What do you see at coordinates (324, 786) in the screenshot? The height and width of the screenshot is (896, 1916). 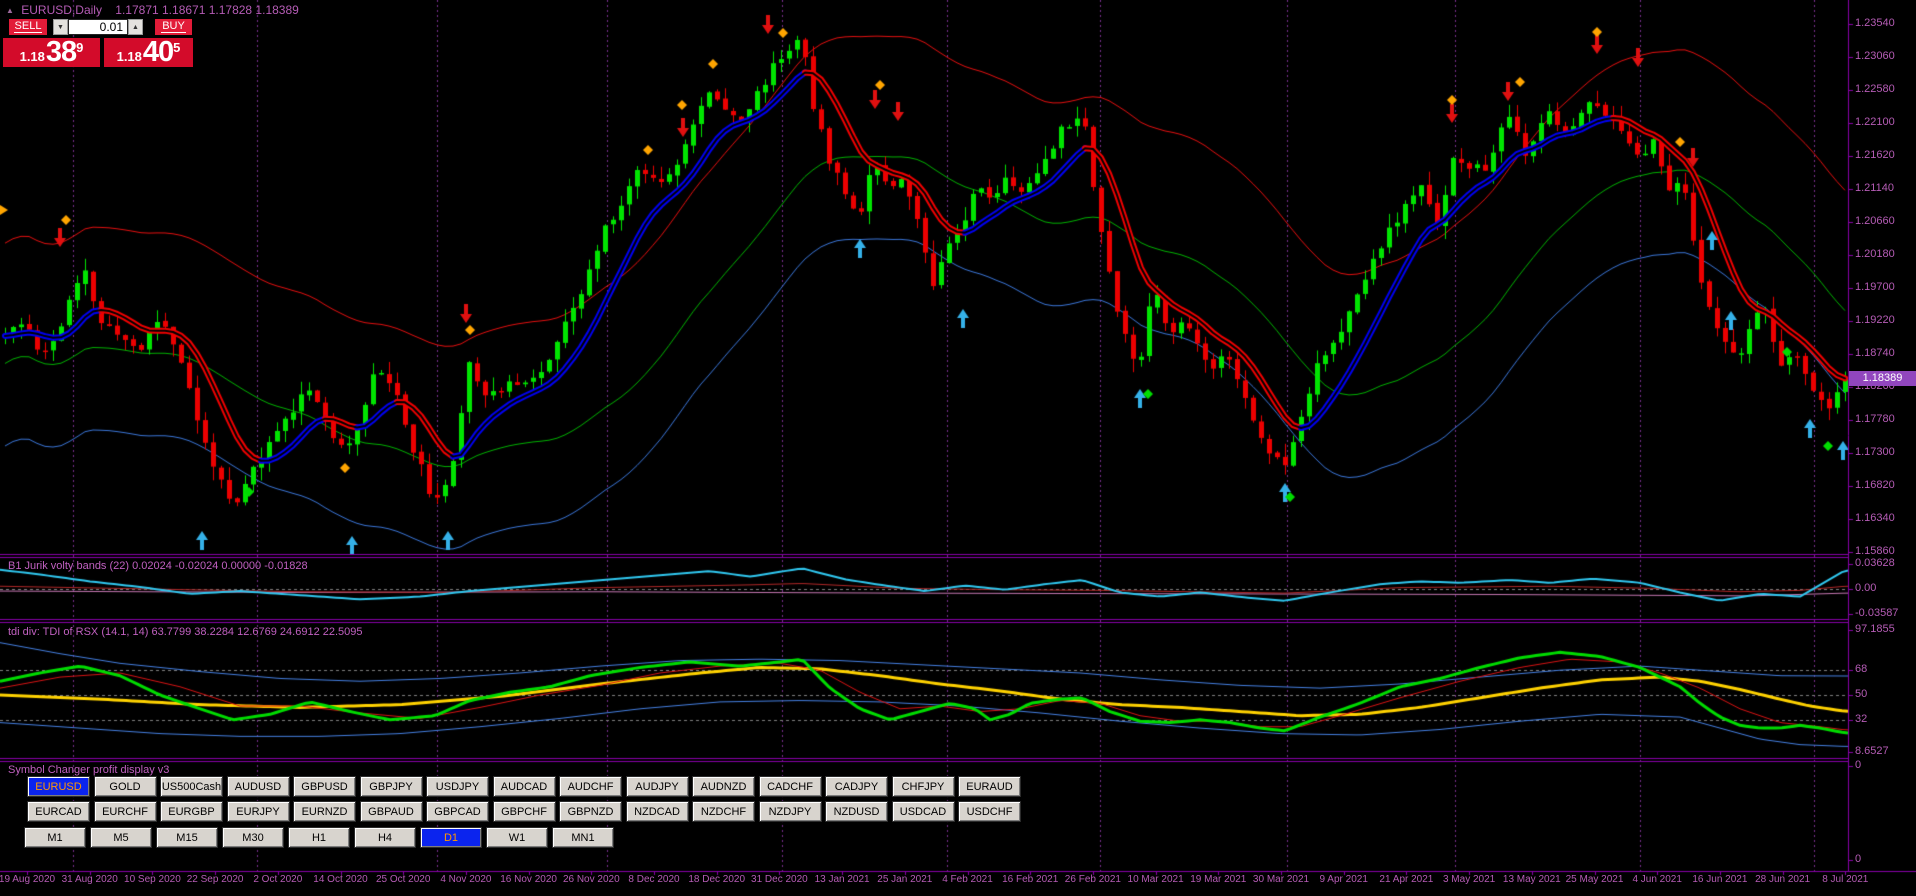 I see `symbol-button-gbpusd: GBPUSD` at bounding box center [324, 786].